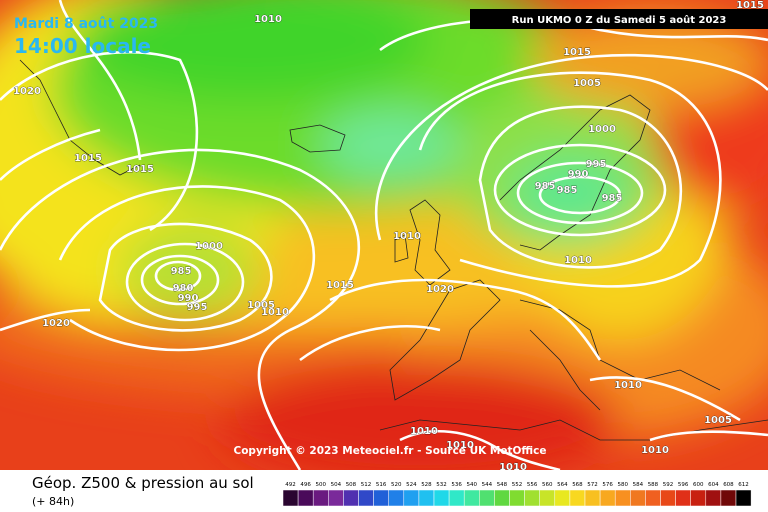 The height and width of the screenshot is (512, 768). What do you see at coordinates (143, 483) in the screenshot?
I see `footer-title: Géop. Z500 & pression au sol` at bounding box center [143, 483].